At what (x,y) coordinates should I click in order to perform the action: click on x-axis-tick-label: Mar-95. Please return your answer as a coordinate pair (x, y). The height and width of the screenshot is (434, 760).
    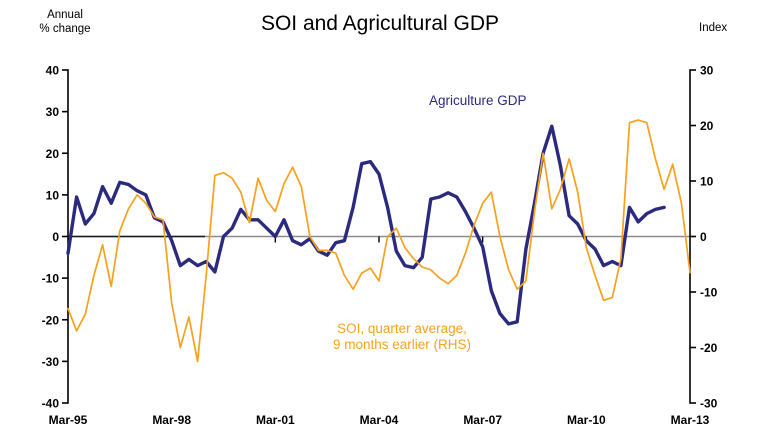
    Looking at the image, I should click on (68, 420).